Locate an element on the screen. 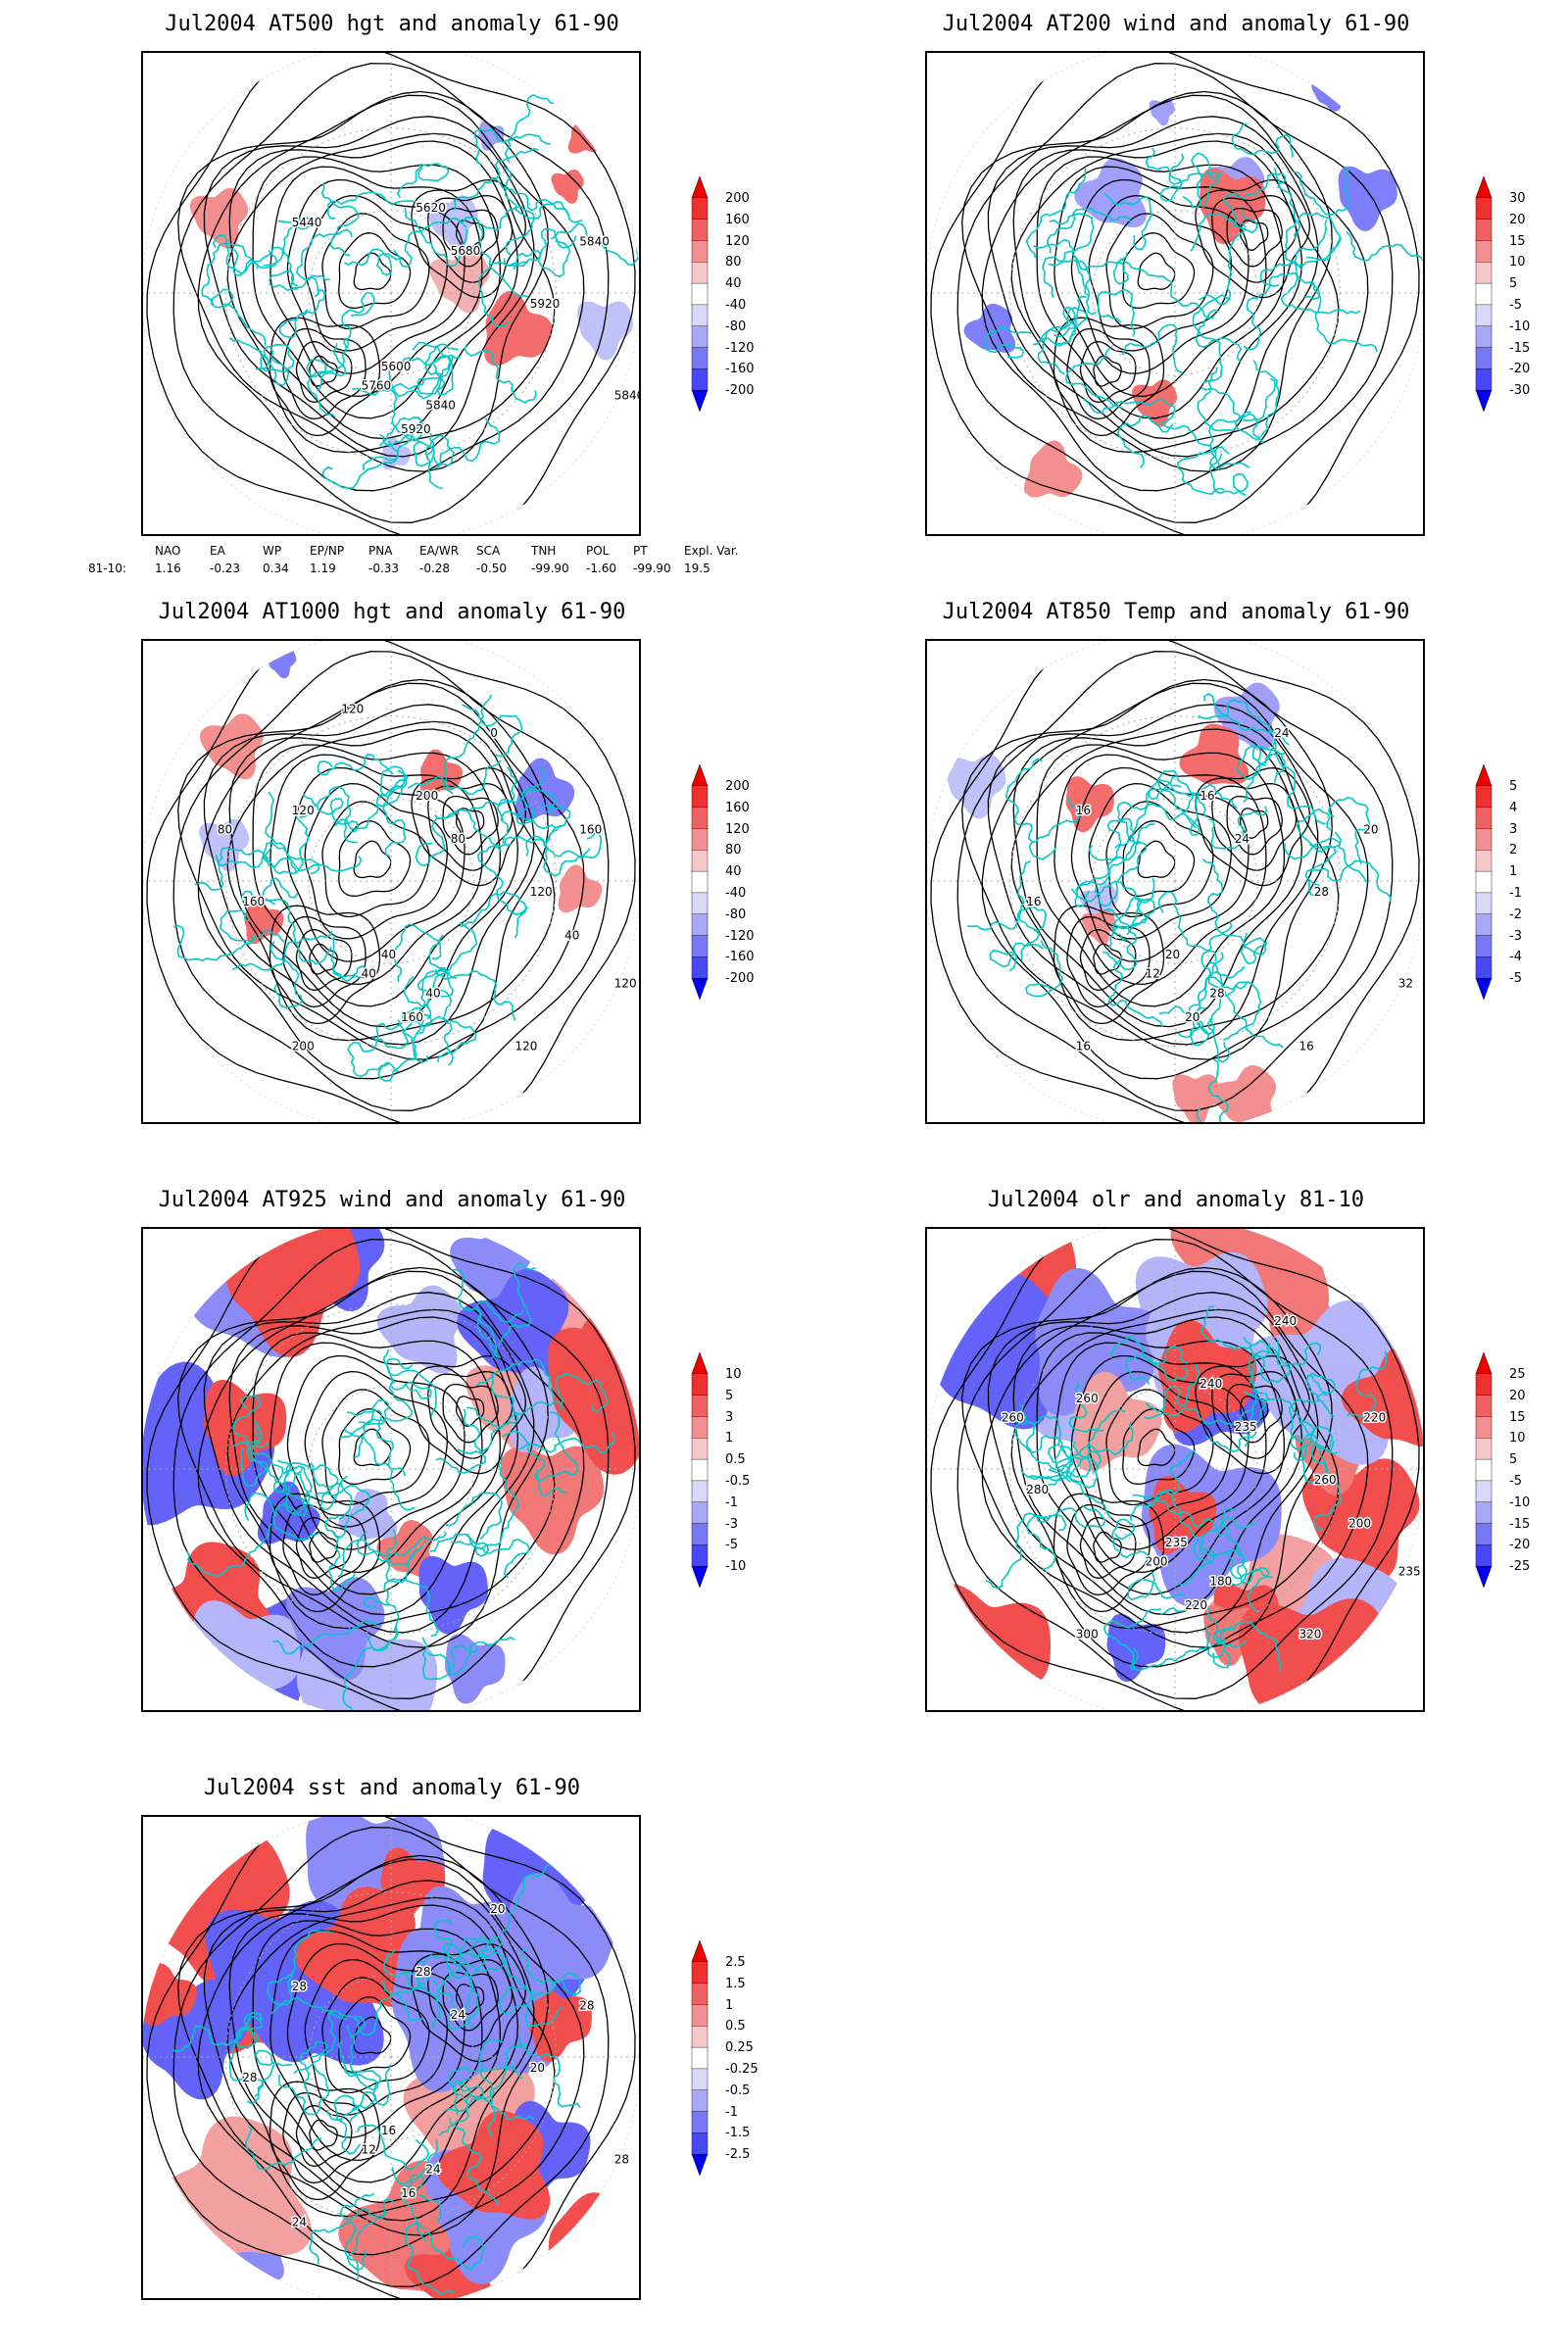  index-header: EA/WR is located at coordinates (439, 551).